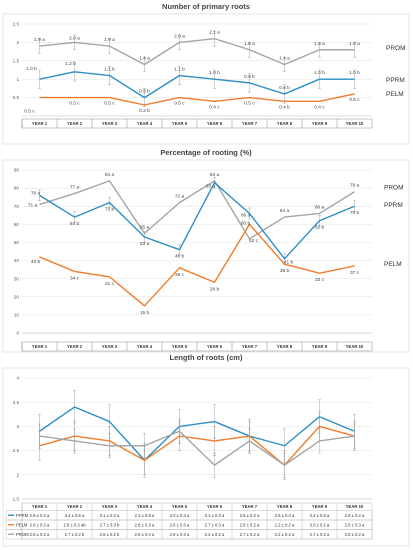 This screenshot has height=550, width=413. What do you see at coordinates (206, 357) in the screenshot?
I see `chart-title: Length of roots (cm)` at bounding box center [206, 357].